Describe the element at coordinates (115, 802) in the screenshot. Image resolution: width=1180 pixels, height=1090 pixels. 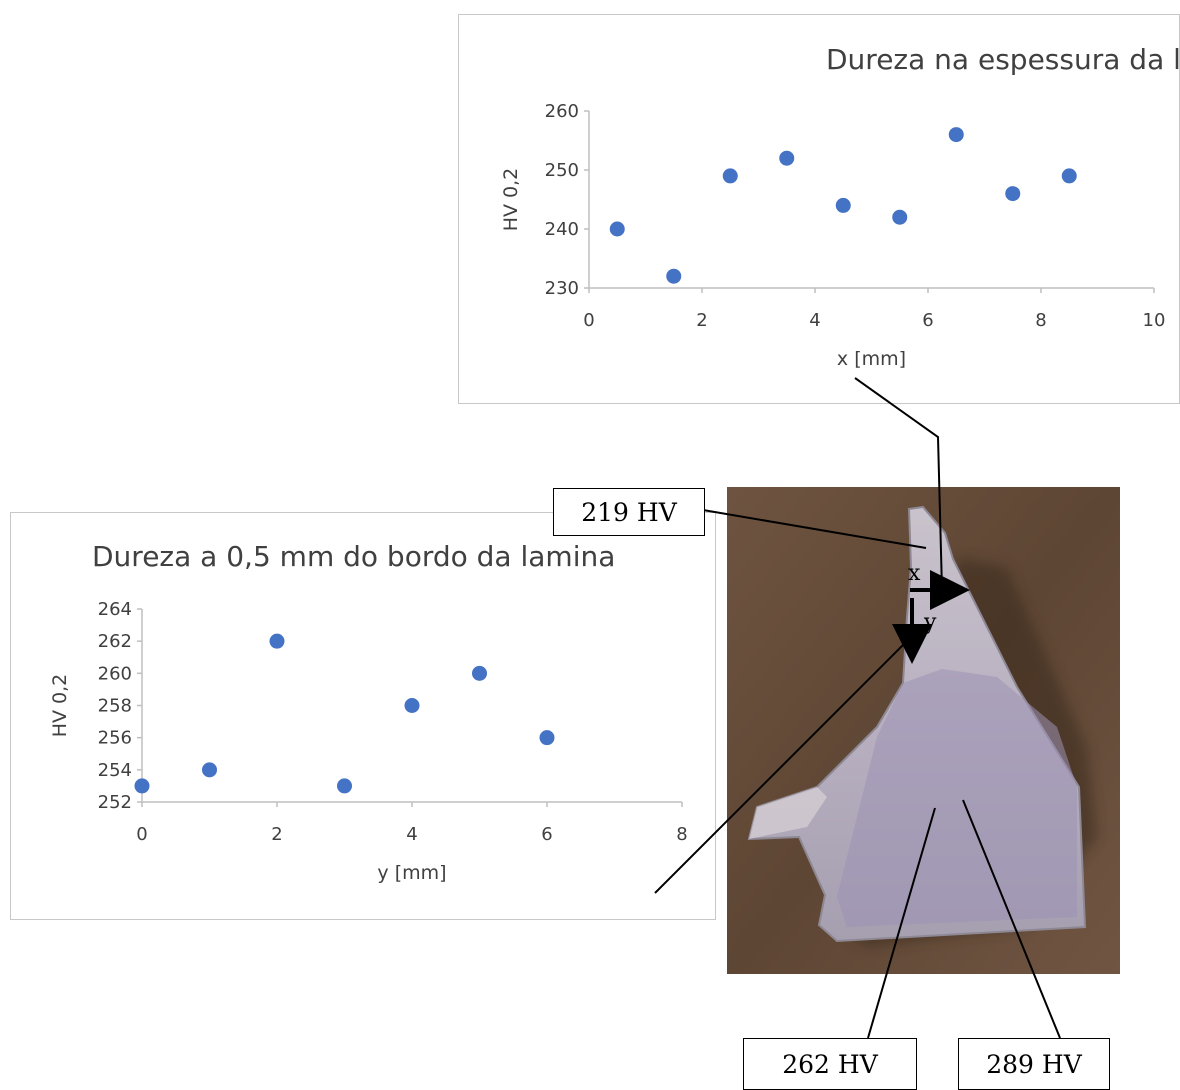
I see `y-tick-label: 252` at that location.